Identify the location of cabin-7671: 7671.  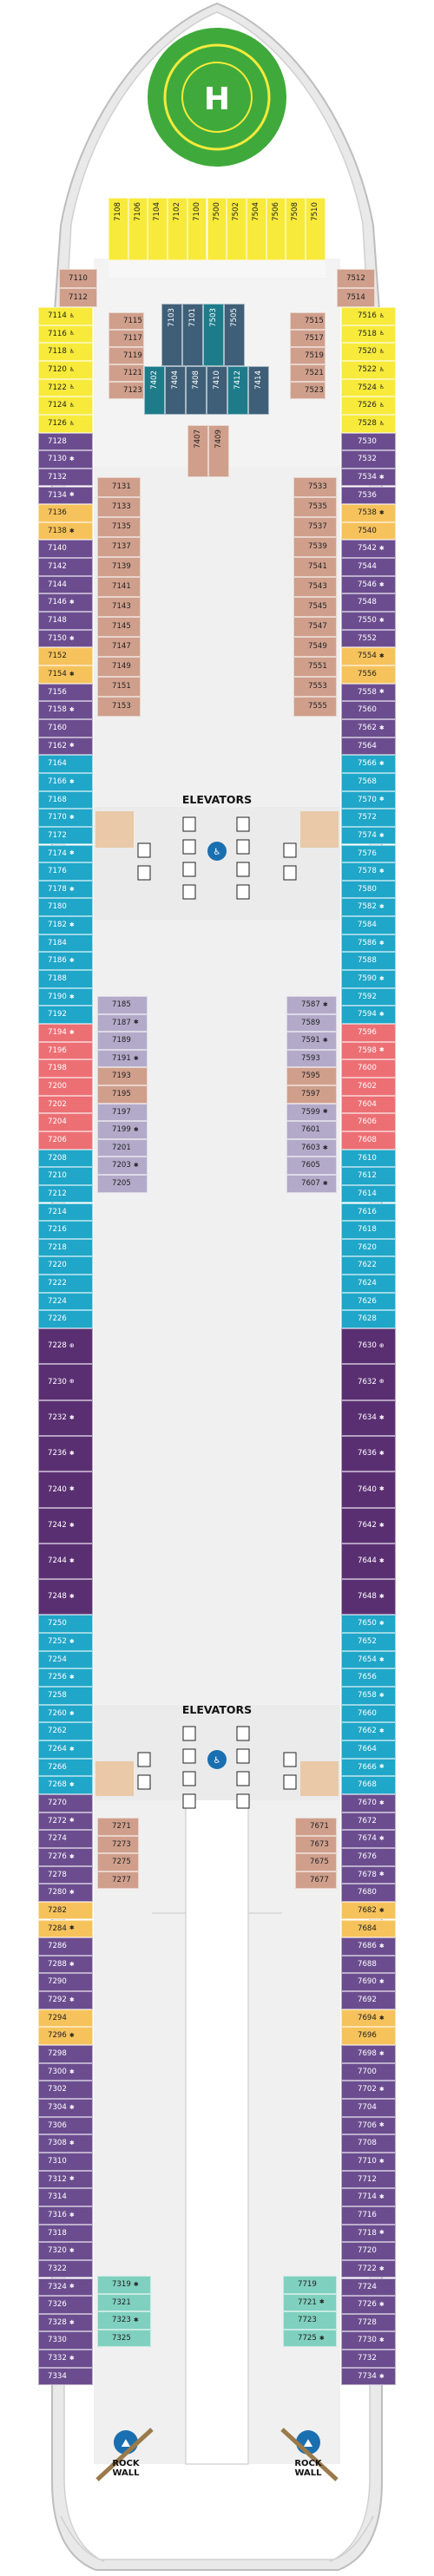
(316, 1827).